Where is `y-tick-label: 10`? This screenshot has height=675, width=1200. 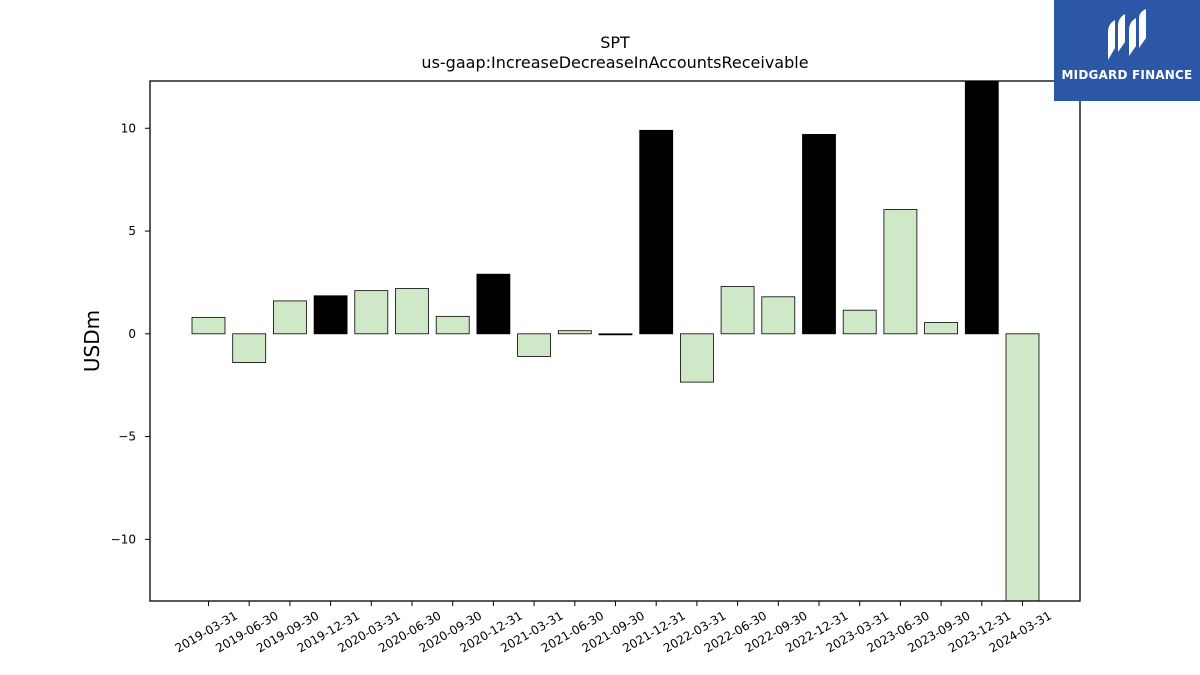
y-tick-label: 10 is located at coordinates (128, 128).